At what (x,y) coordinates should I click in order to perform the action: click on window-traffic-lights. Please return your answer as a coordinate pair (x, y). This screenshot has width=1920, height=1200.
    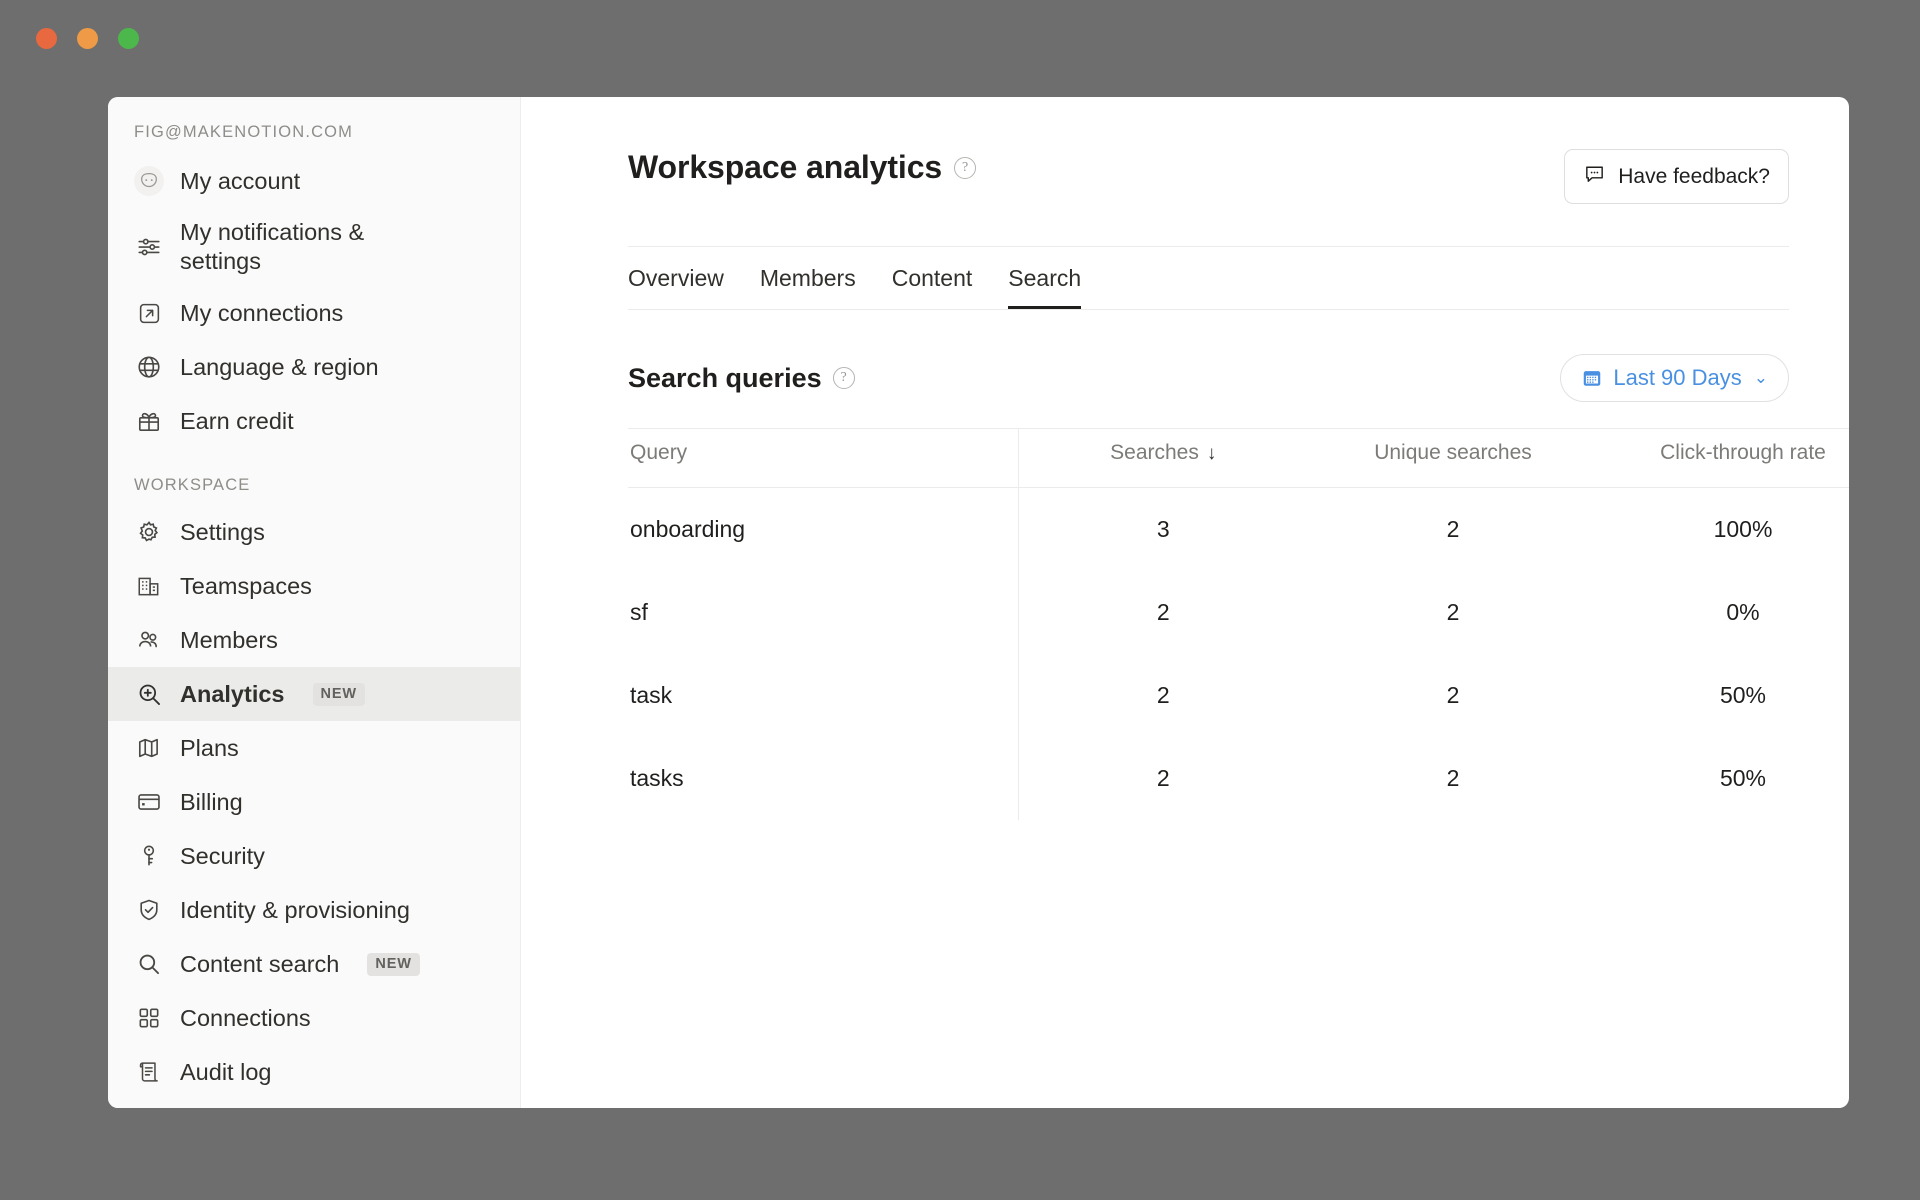
    Looking at the image, I should click on (87, 38).